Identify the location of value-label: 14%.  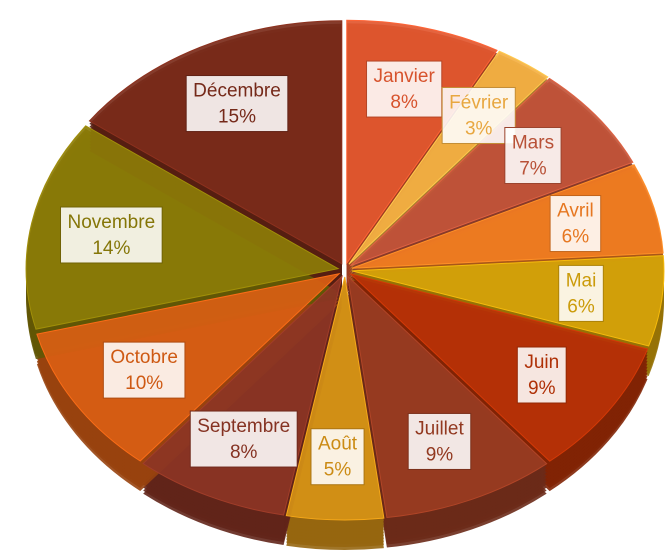
(111, 248).